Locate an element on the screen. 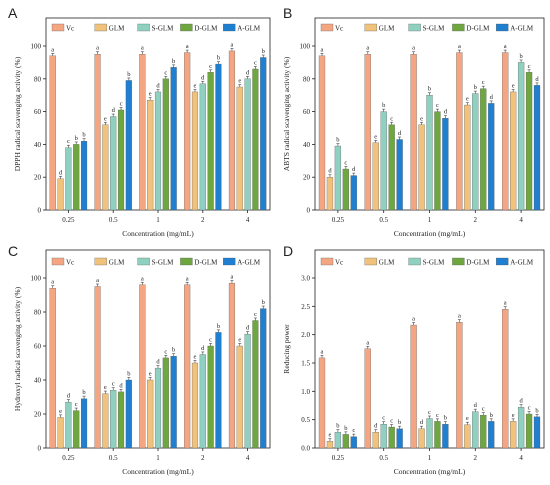 This screenshot has width=550, height=485. y-axis-title: Hydroxyl radical scavenging activity (%) is located at coordinates (17, 348).